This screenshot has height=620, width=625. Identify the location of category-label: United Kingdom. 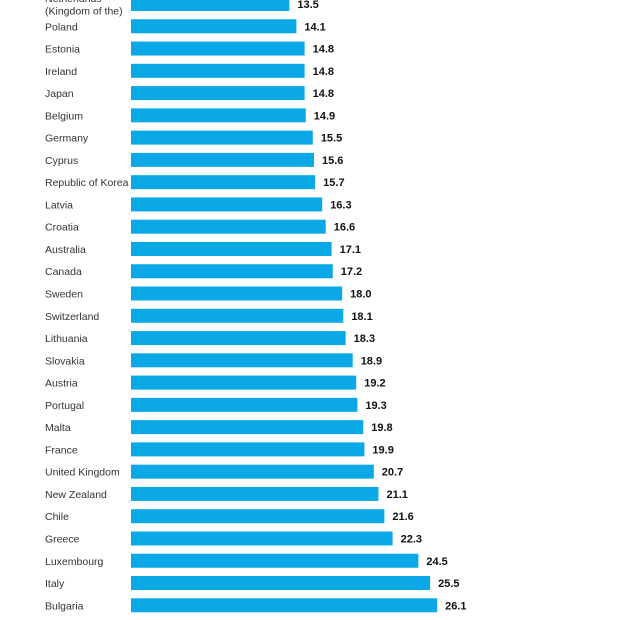
(82, 473).